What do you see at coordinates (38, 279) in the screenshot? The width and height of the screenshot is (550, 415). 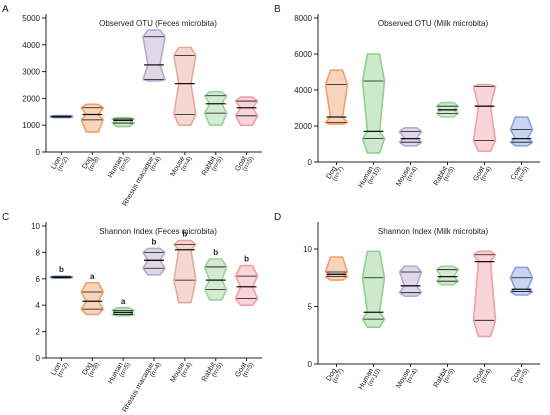 I see `y-tick-label: 6` at bounding box center [38, 279].